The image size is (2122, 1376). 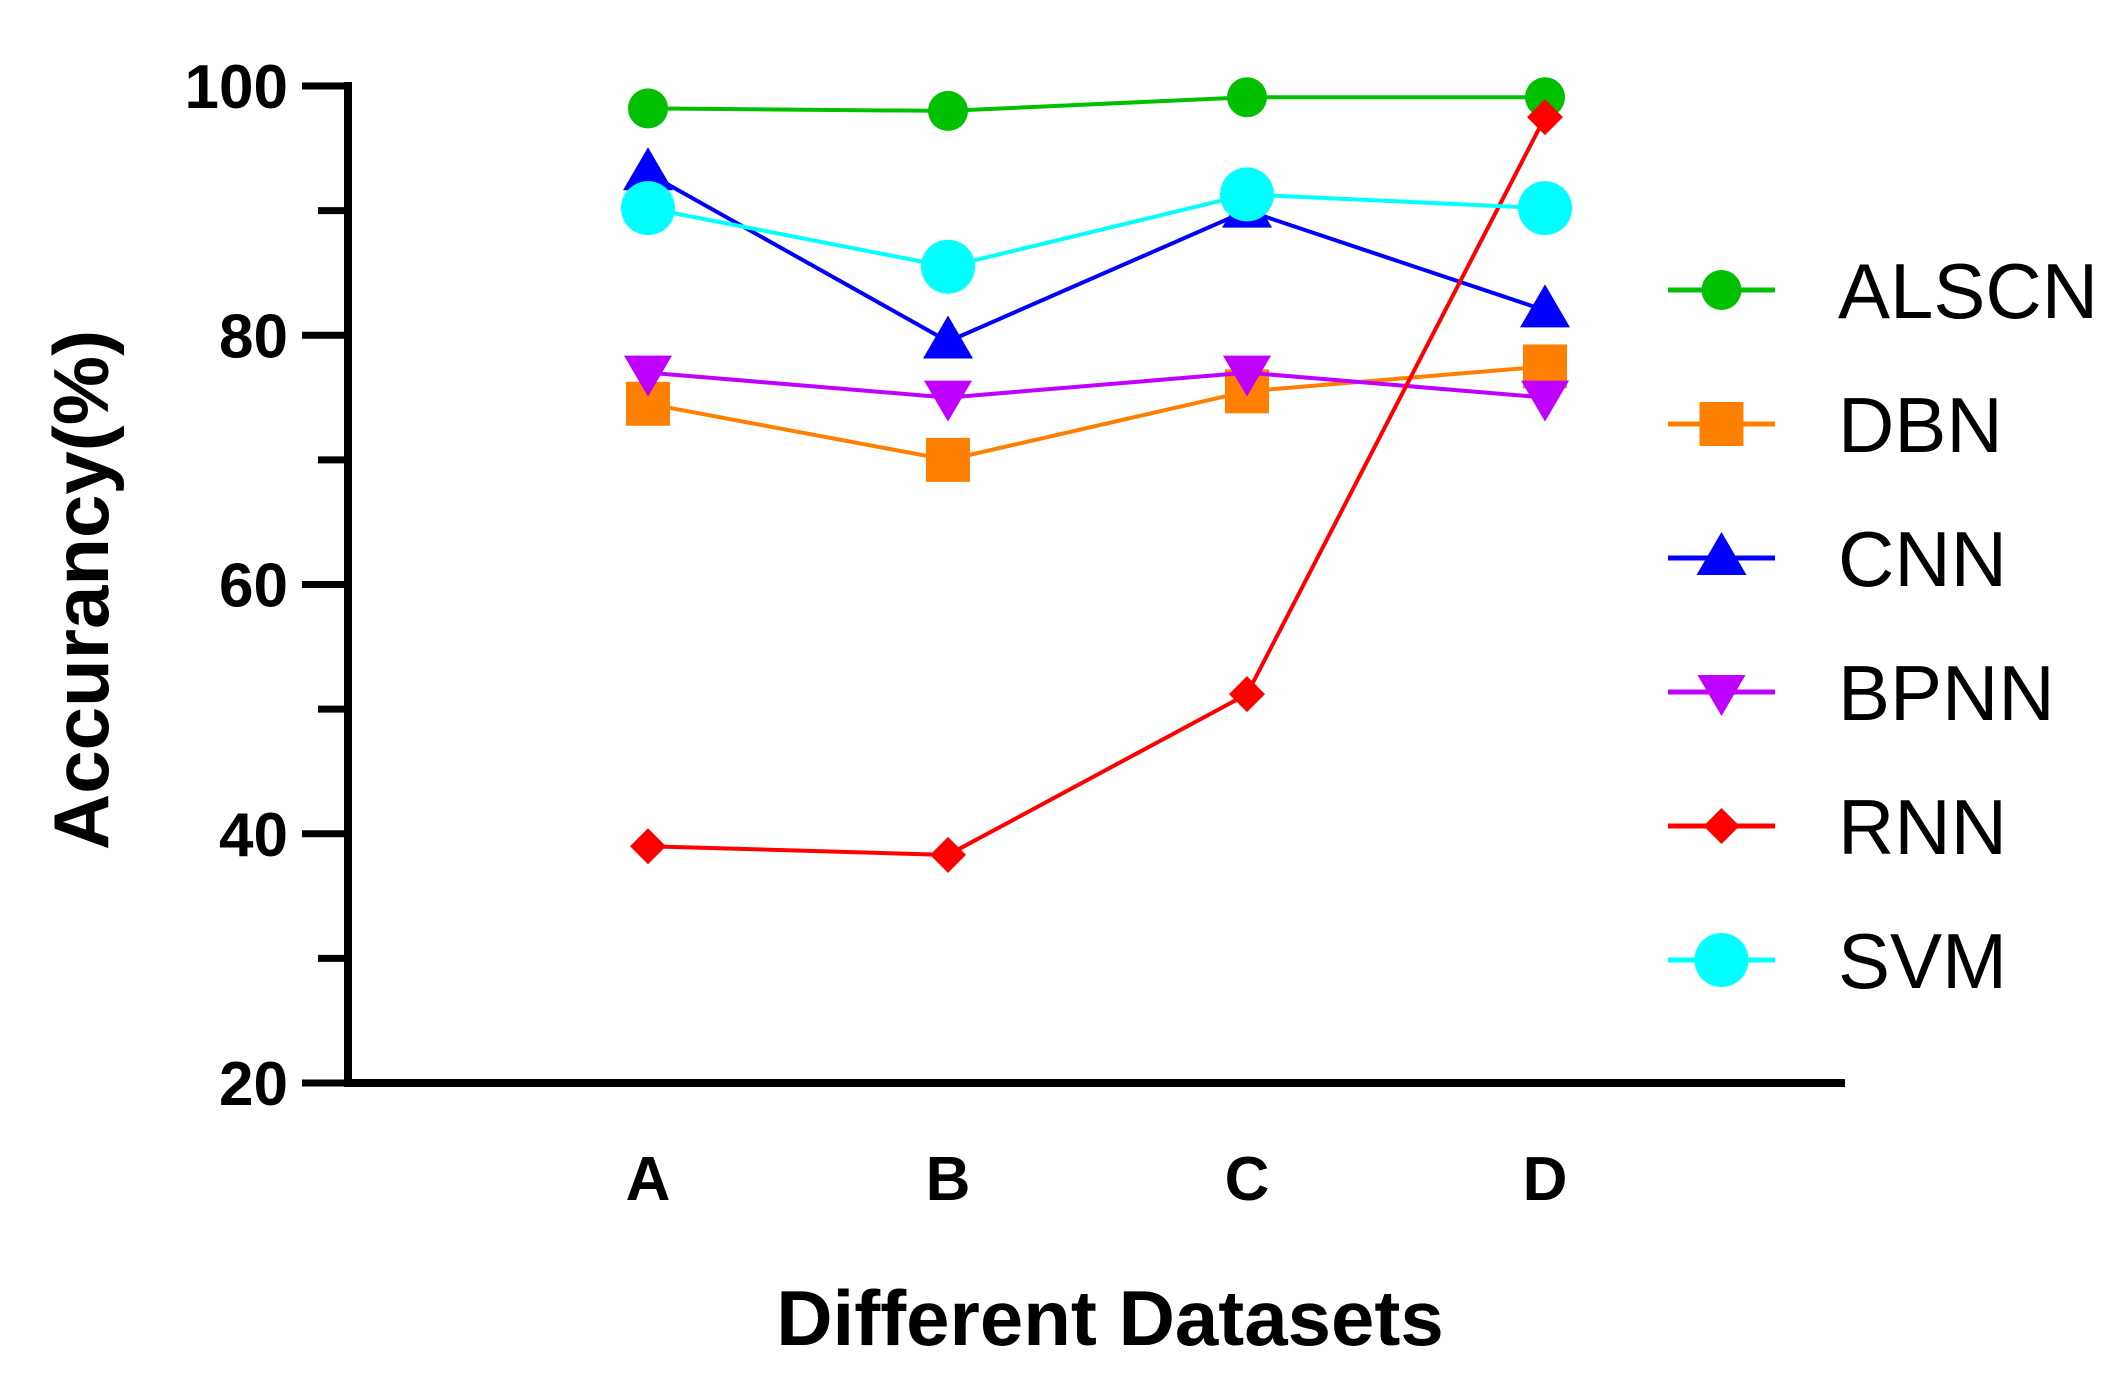 I want to click on series-cnn, so click(x=1096, y=253).